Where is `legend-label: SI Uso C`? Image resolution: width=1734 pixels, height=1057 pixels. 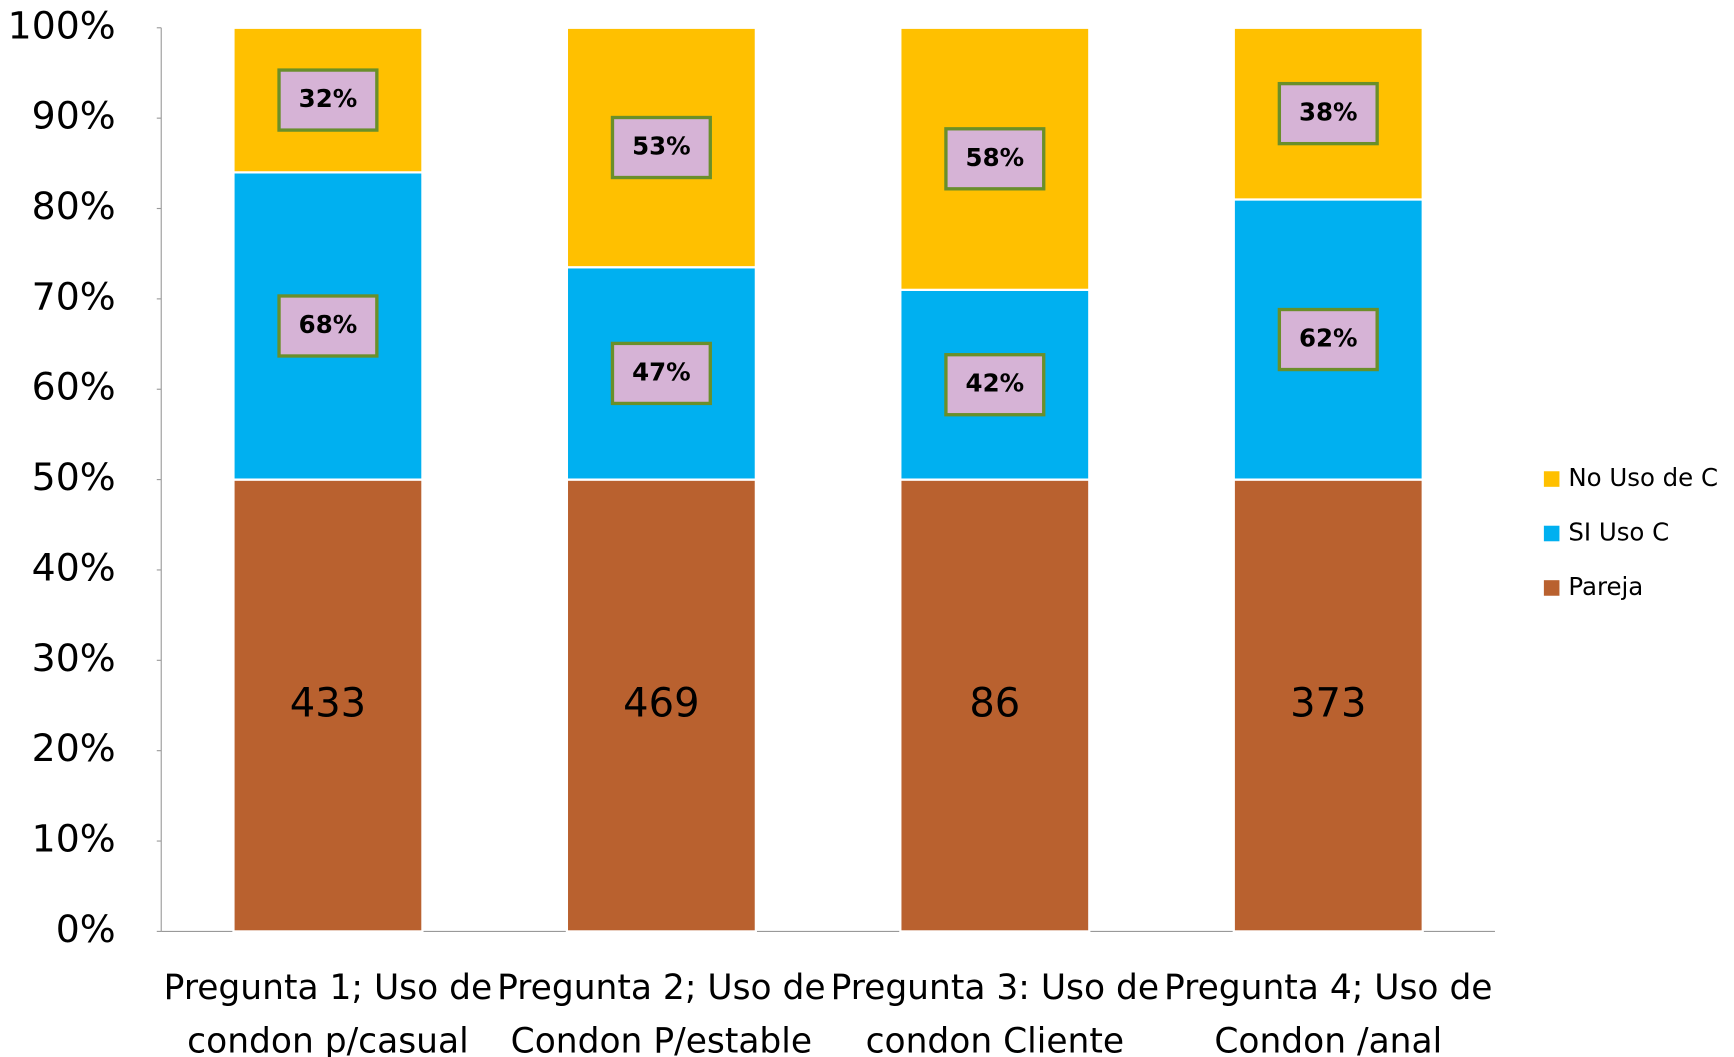 legend-label: SI Uso C is located at coordinates (1618, 532).